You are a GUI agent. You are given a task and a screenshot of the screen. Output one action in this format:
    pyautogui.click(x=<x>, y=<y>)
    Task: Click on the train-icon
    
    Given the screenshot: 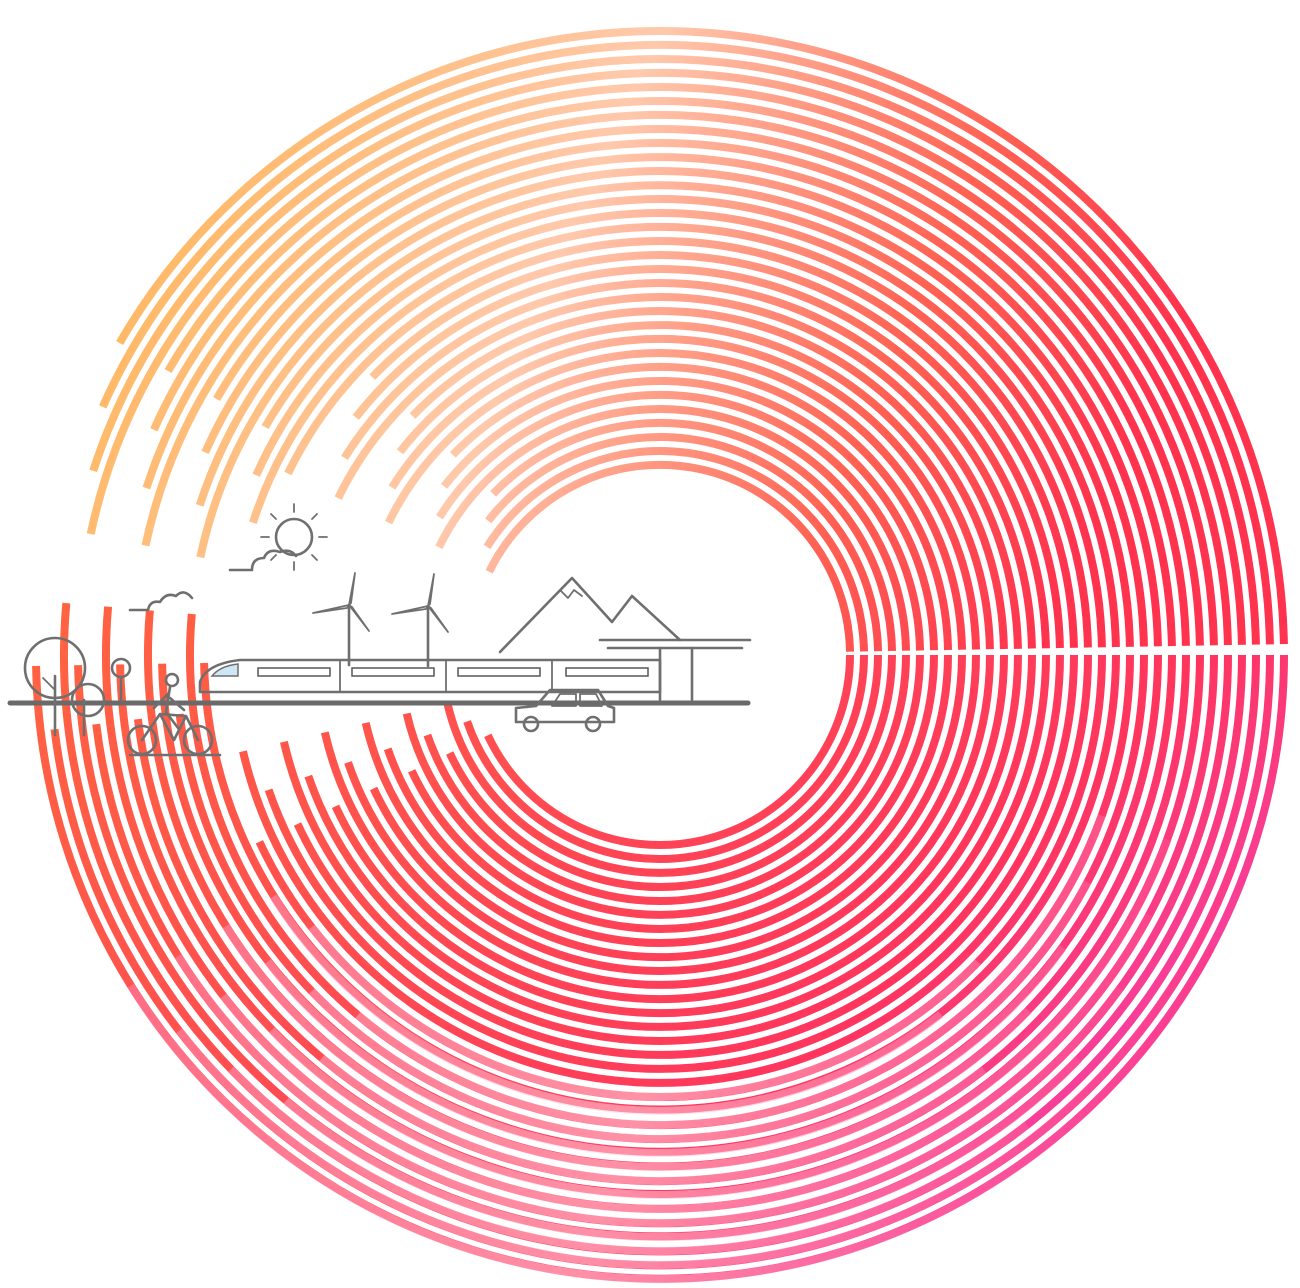 What is the action you would take?
    pyautogui.click(x=430, y=676)
    